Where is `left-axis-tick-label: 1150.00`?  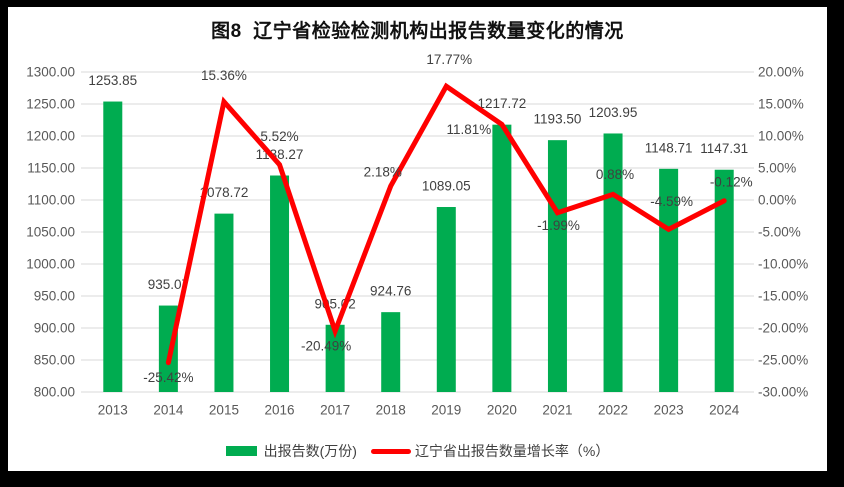
left-axis-tick-label: 1150.00 is located at coordinates (51, 168).